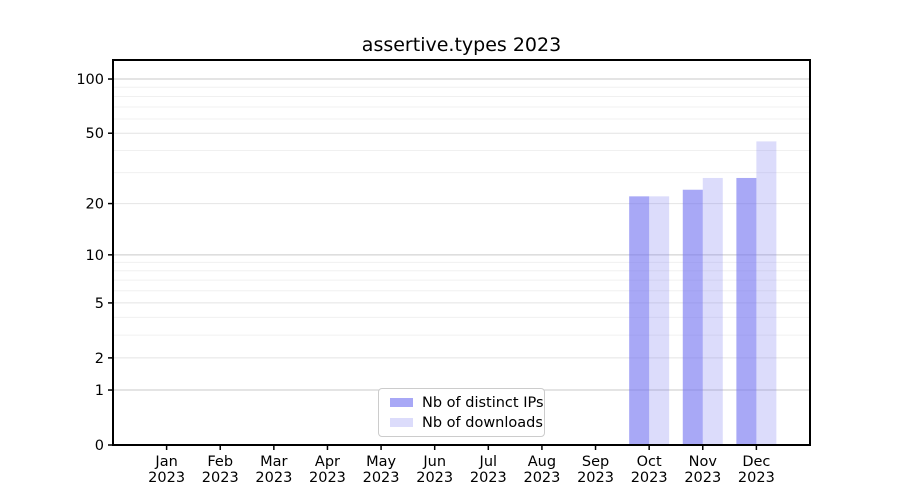 The height and width of the screenshot is (500, 900). What do you see at coordinates (649, 462) in the screenshot?
I see `x-tick-label-month: Oct` at bounding box center [649, 462].